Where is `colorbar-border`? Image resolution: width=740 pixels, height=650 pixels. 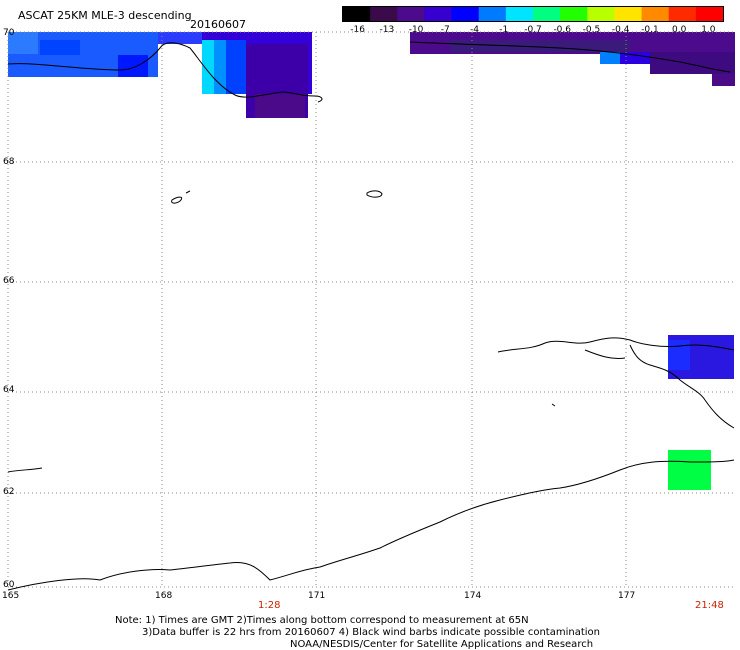 colorbar-border is located at coordinates (533, 14).